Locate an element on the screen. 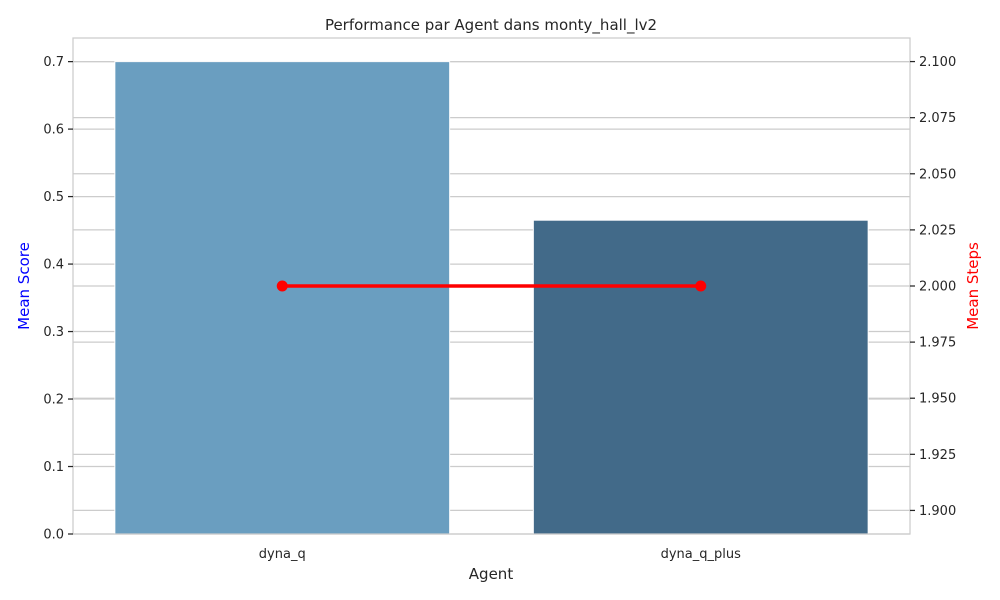 This screenshot has width=1000, height=600. right-tick-label: 1.975 is located at coordinates (937, 343).